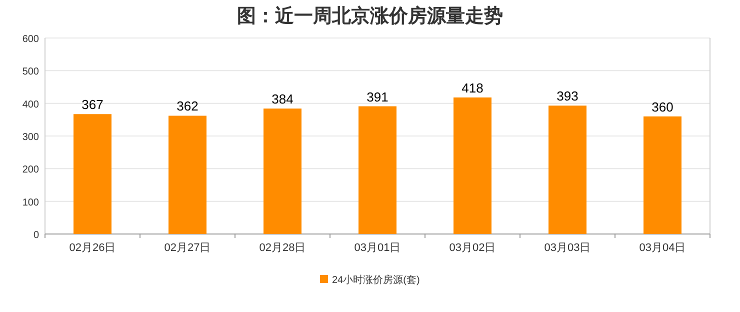 This screenshot has height=312, width=740. Describe the element at coordinates (567, 248) in the screenshot. I see `x-tick-label: 03月03日` at that location.